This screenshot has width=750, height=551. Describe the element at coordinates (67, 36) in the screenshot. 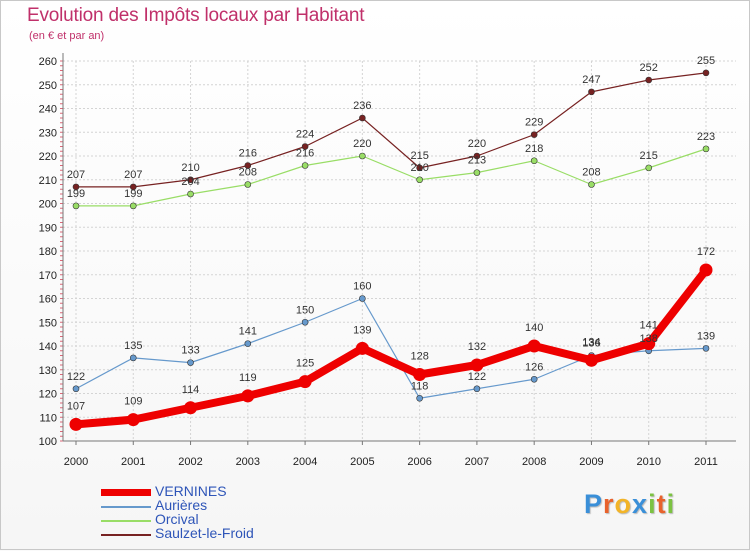

I see `chart-subtitle: (en € et par an)` at that location.